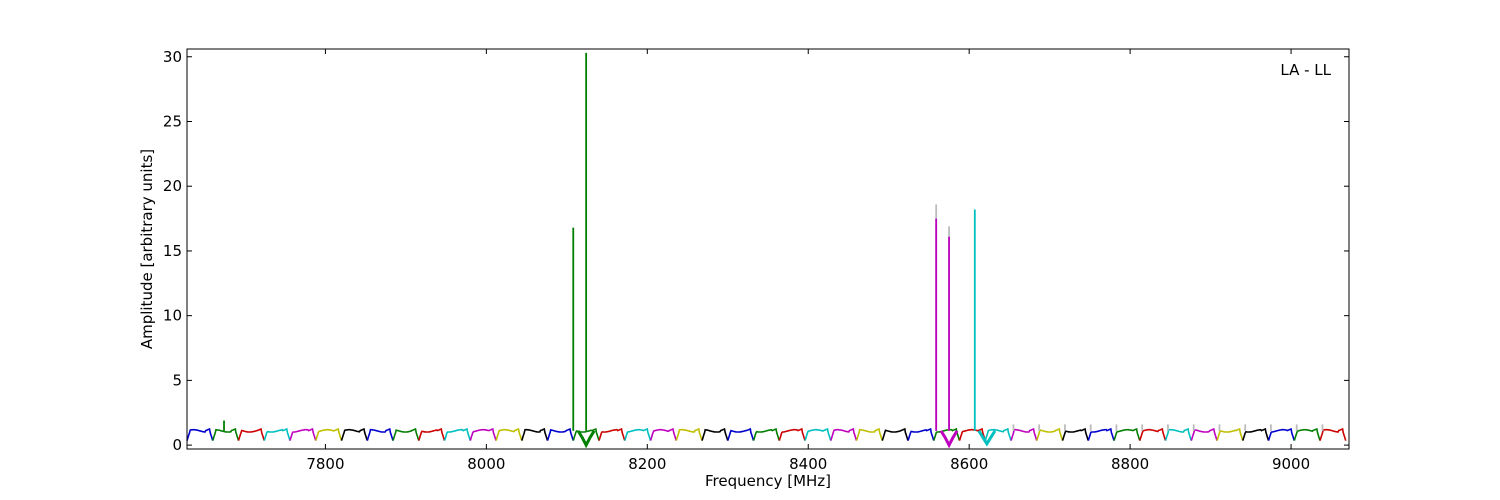 Image resolution: width=1500 pixels, height=500 pixels. I want to click on x-tick-label: 7800, so click(325, 464).